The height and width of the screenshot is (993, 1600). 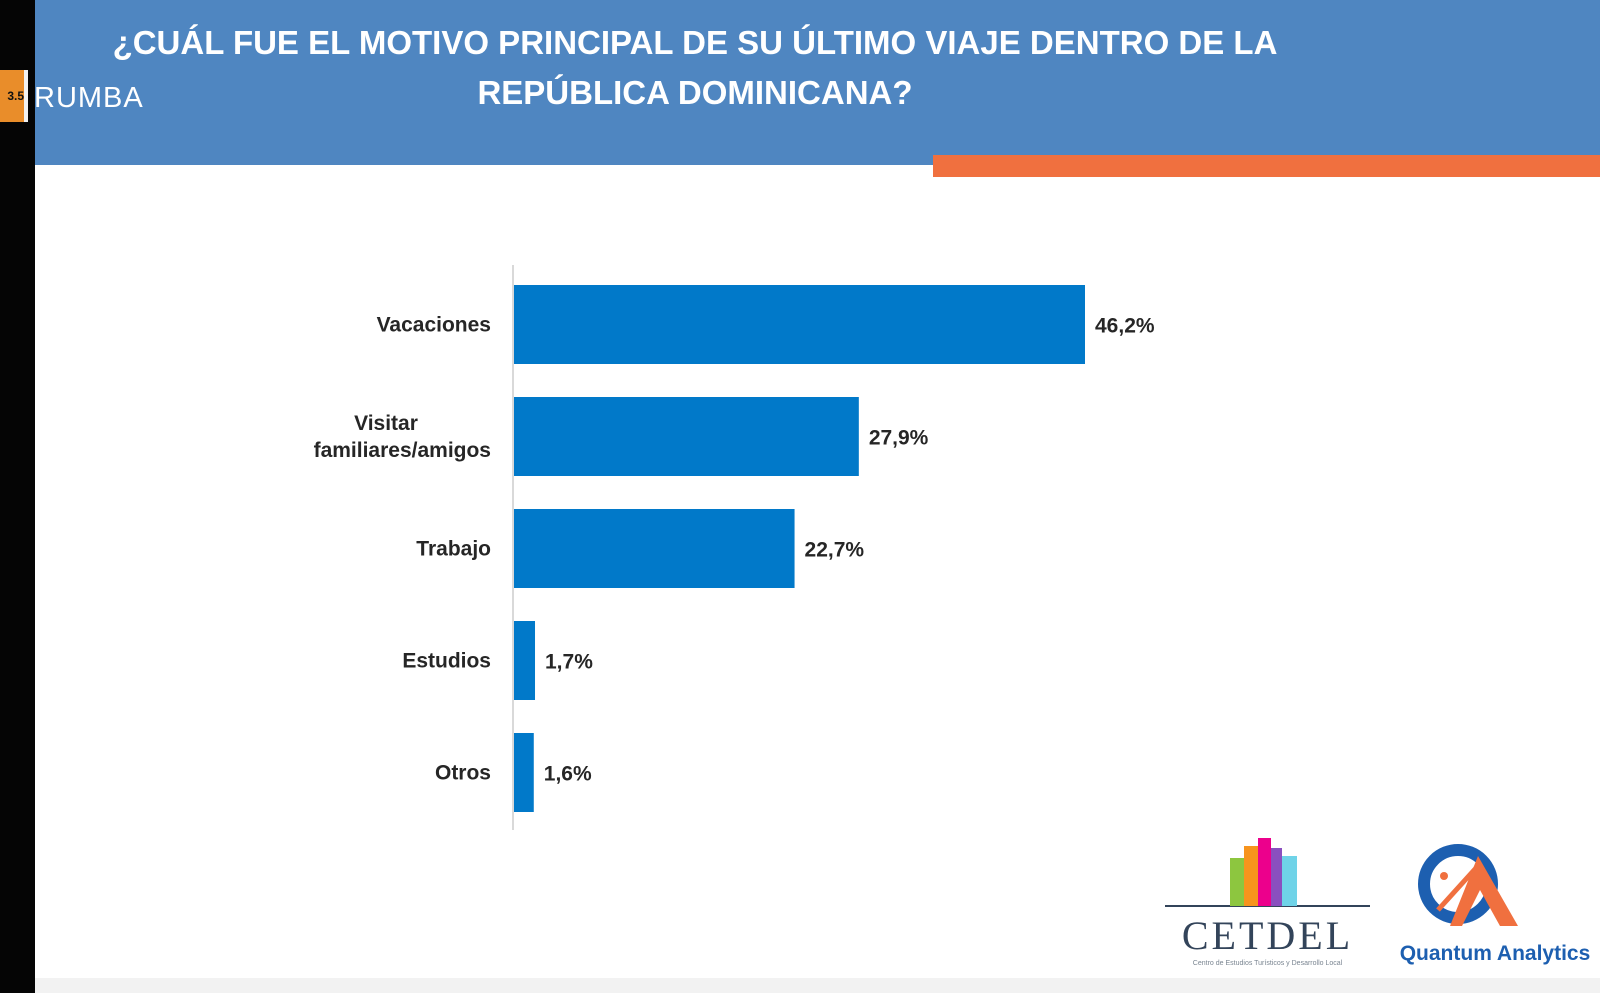 What do you see at coordinates (568, 774) in the screenshot?
I see `value-label-4: 1,6%` at bounding box center [568, 774].